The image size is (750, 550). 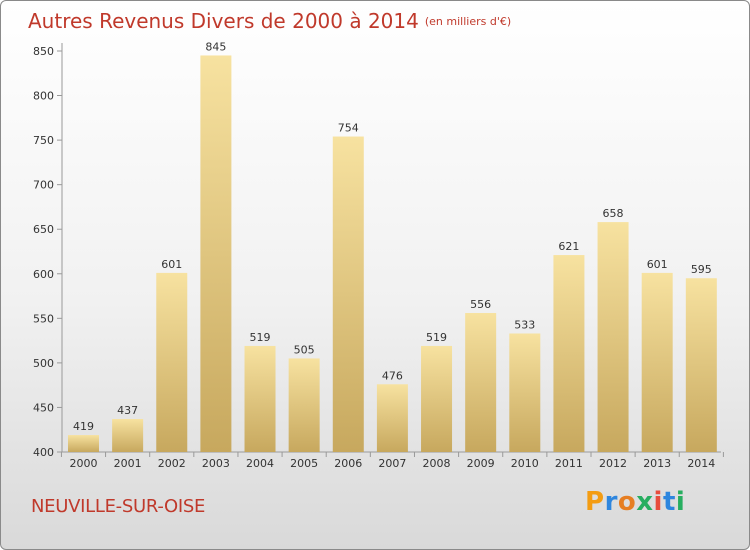 What do you see at coordinates (392, 463) in the screenshot?
I see `x-tick-label: 2007` at bounding box center [392, 463].